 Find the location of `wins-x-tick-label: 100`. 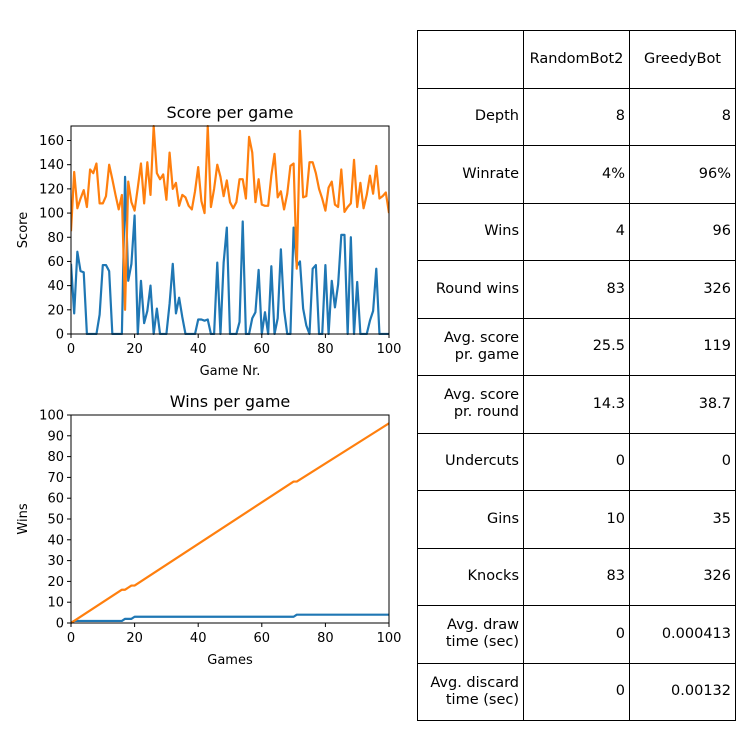

wins-x-tick-label: 100 is located at coordinates (389, 638).